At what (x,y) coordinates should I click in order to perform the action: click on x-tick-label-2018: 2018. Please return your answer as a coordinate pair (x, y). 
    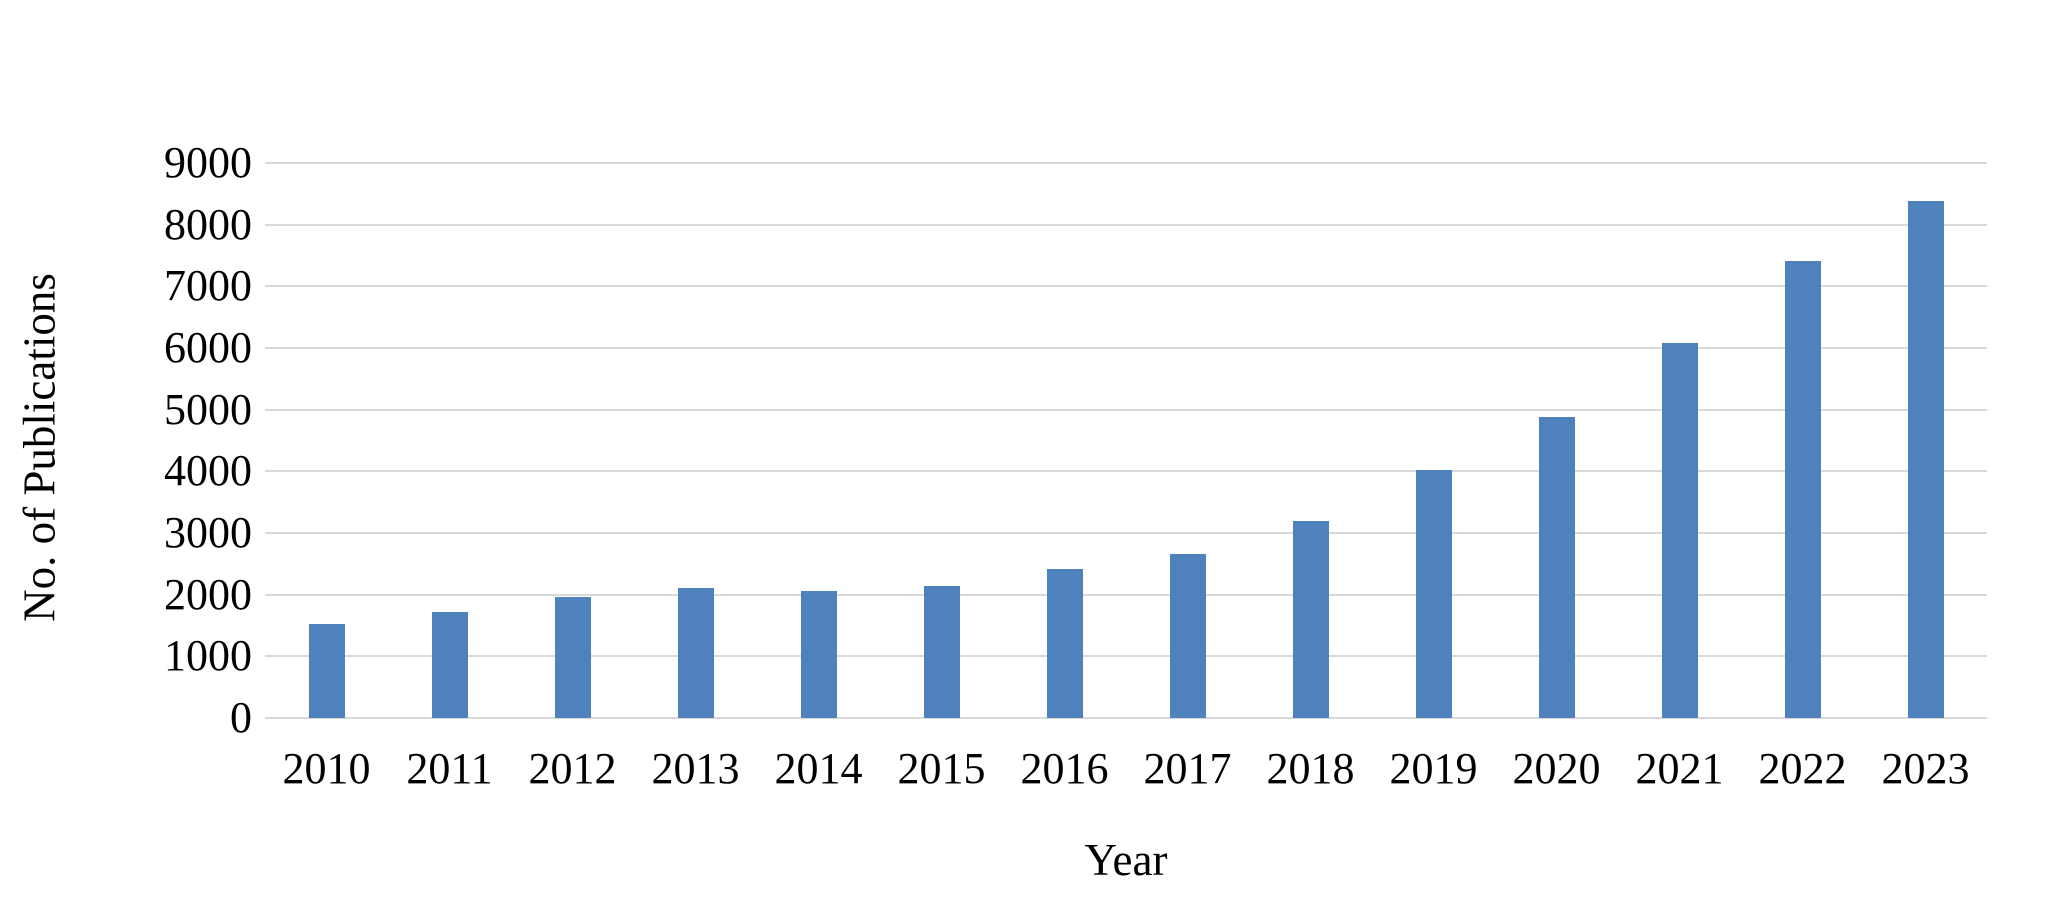
    Looking at the image, I should click on (1310, 768).